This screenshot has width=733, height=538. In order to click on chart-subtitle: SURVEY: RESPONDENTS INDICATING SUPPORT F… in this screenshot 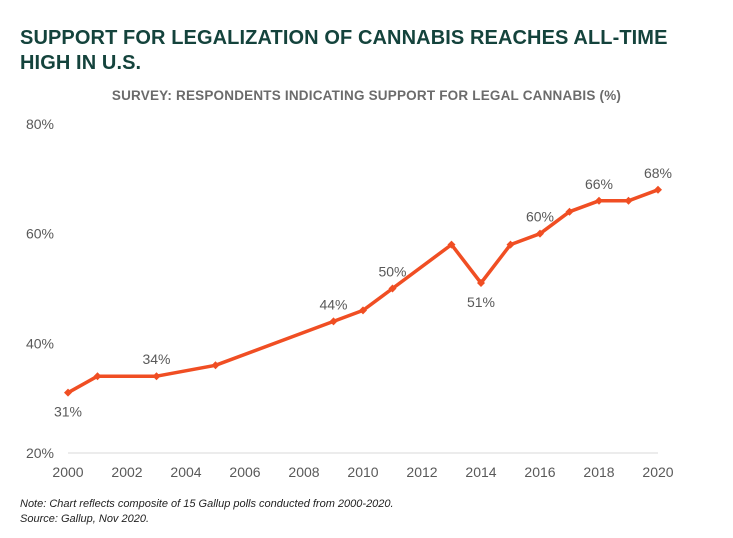, I will do `click(366, 95)`.